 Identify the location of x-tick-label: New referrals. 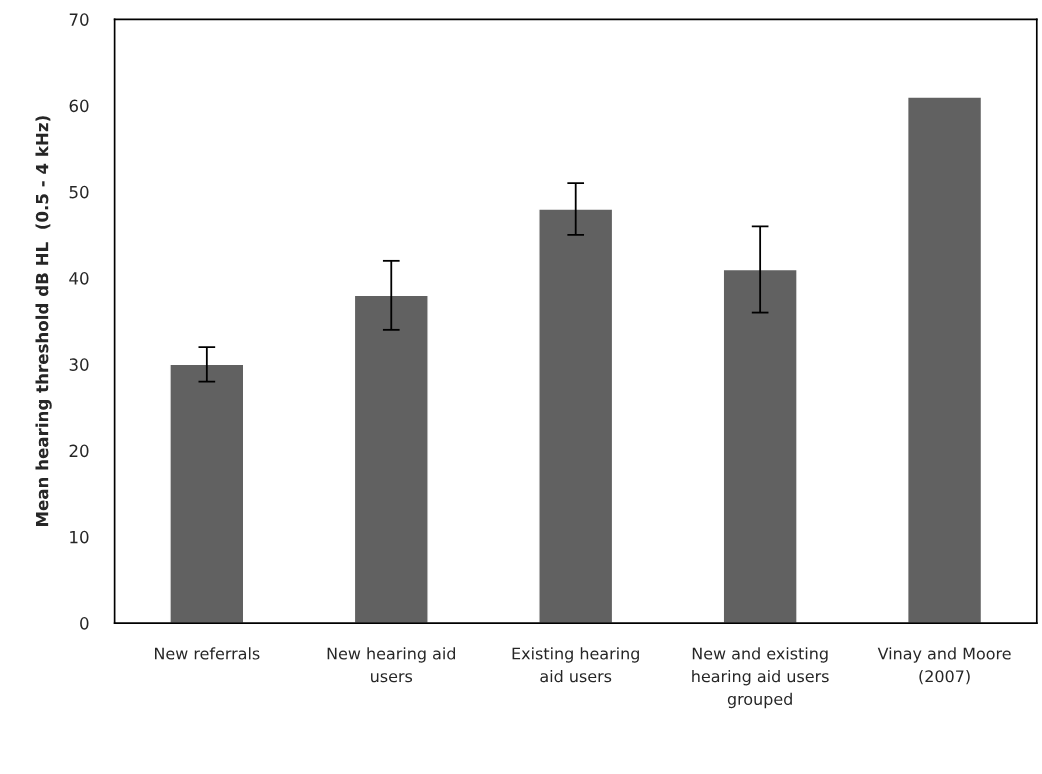
(207, 653).